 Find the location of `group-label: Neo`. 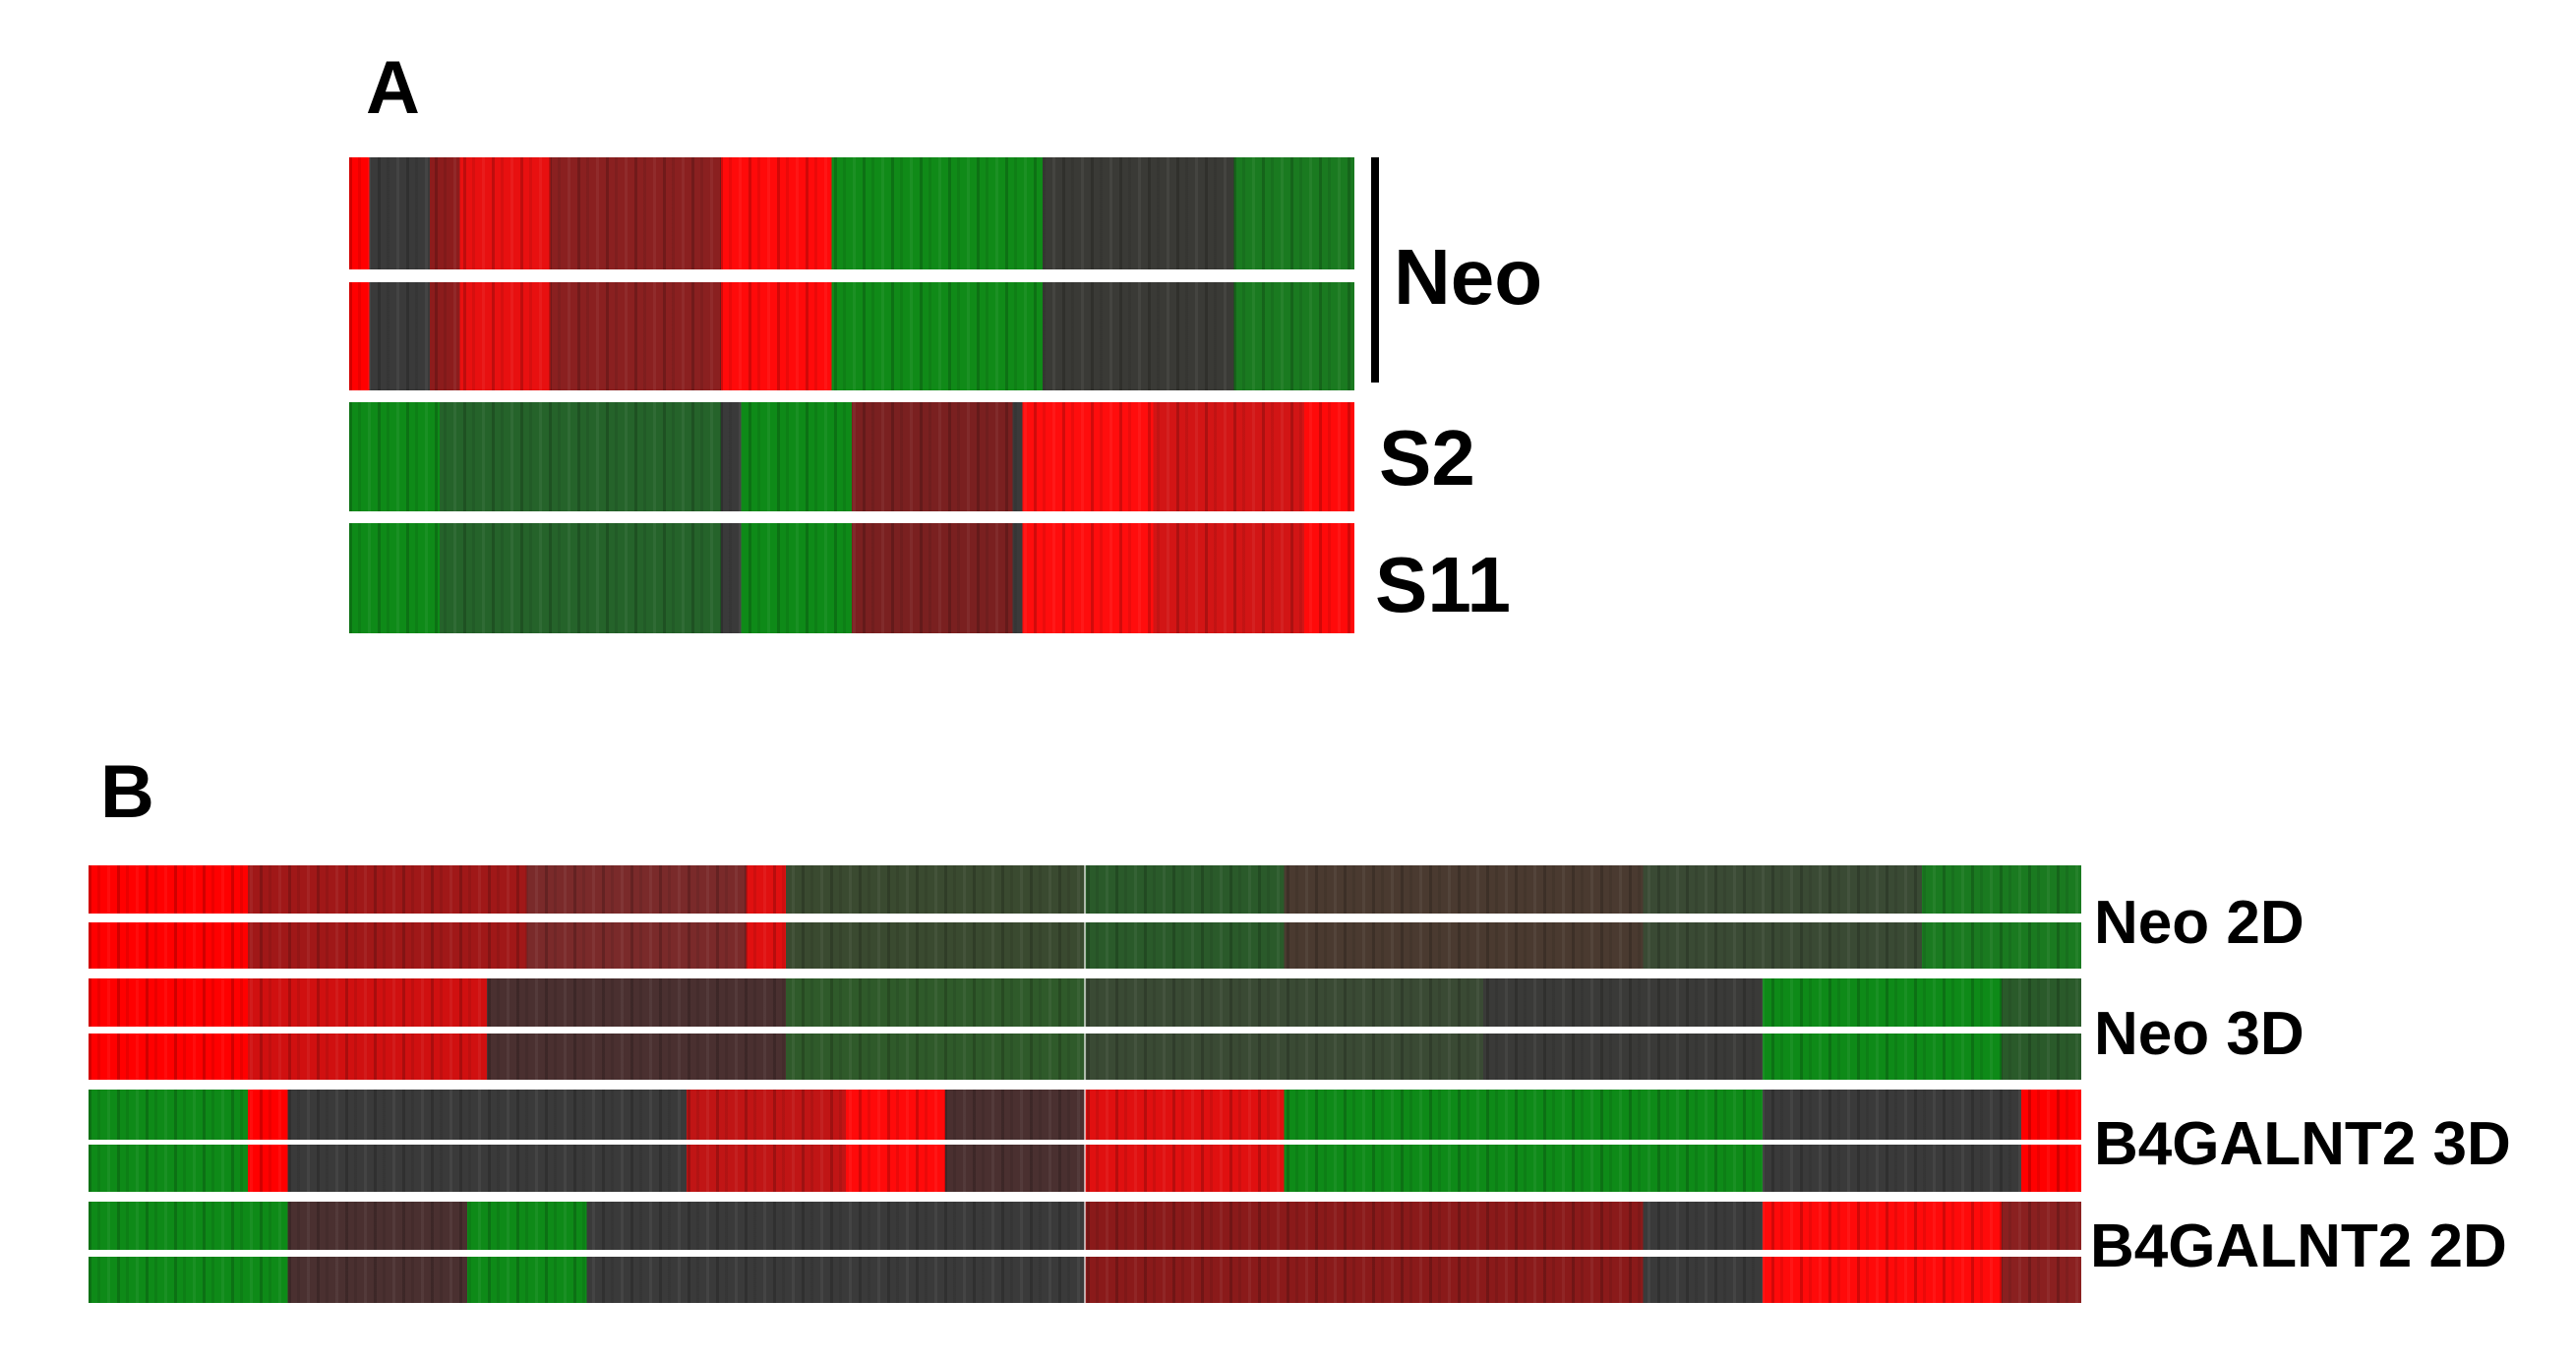

group-label: Neo is located at coordinates (1468, 277).